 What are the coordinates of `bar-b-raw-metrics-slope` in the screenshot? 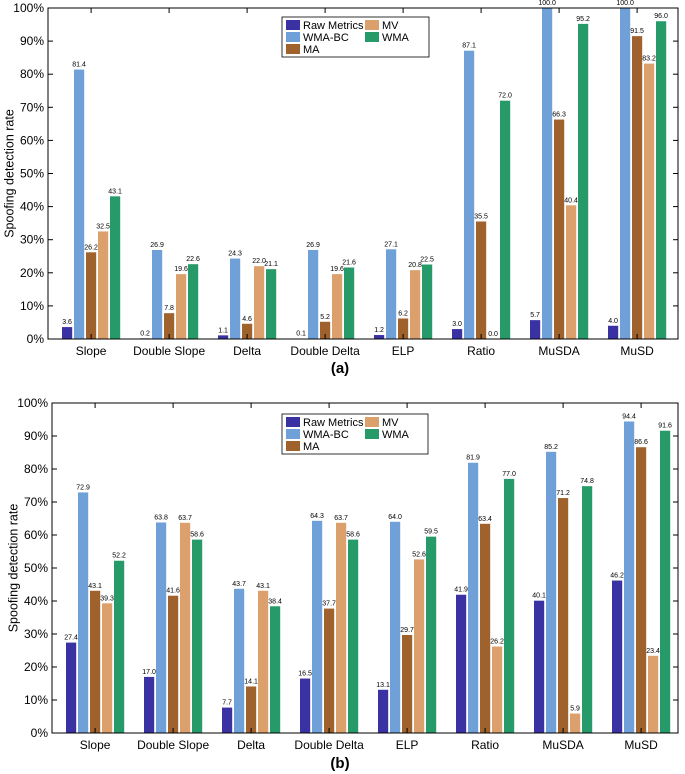 It's located at (71, 687).